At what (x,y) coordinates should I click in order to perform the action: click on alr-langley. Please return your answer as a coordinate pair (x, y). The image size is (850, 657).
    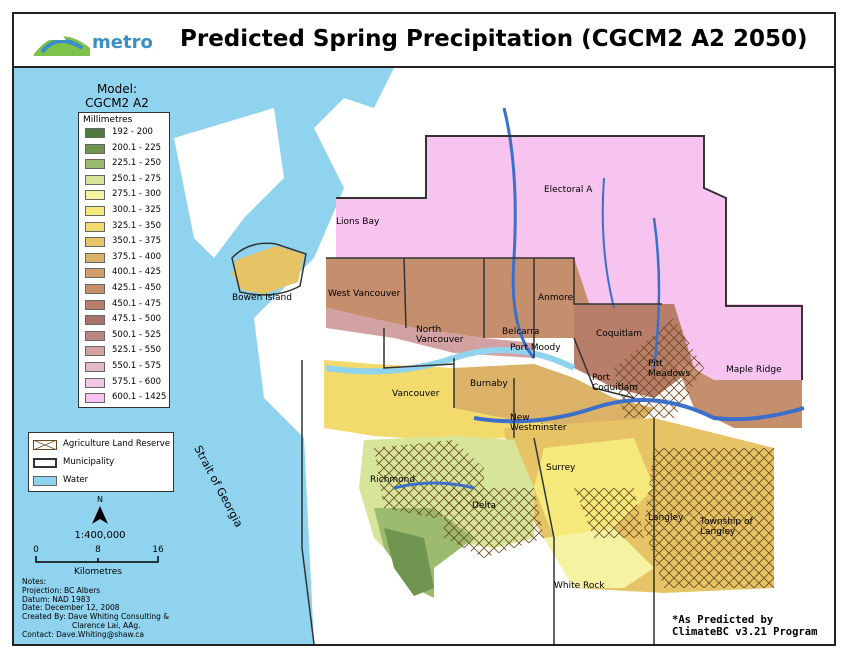
    Looking at the image, I should click on (709, 518).